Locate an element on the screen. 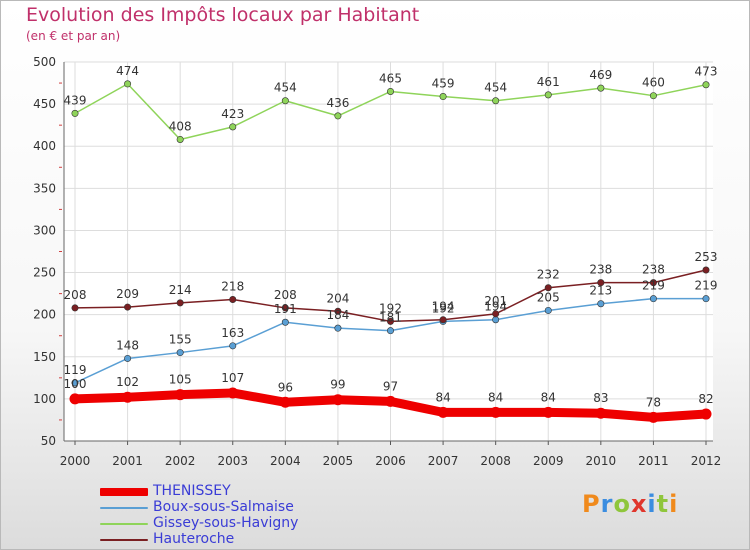  data-label: 204 is located at coordinates (337, 298).